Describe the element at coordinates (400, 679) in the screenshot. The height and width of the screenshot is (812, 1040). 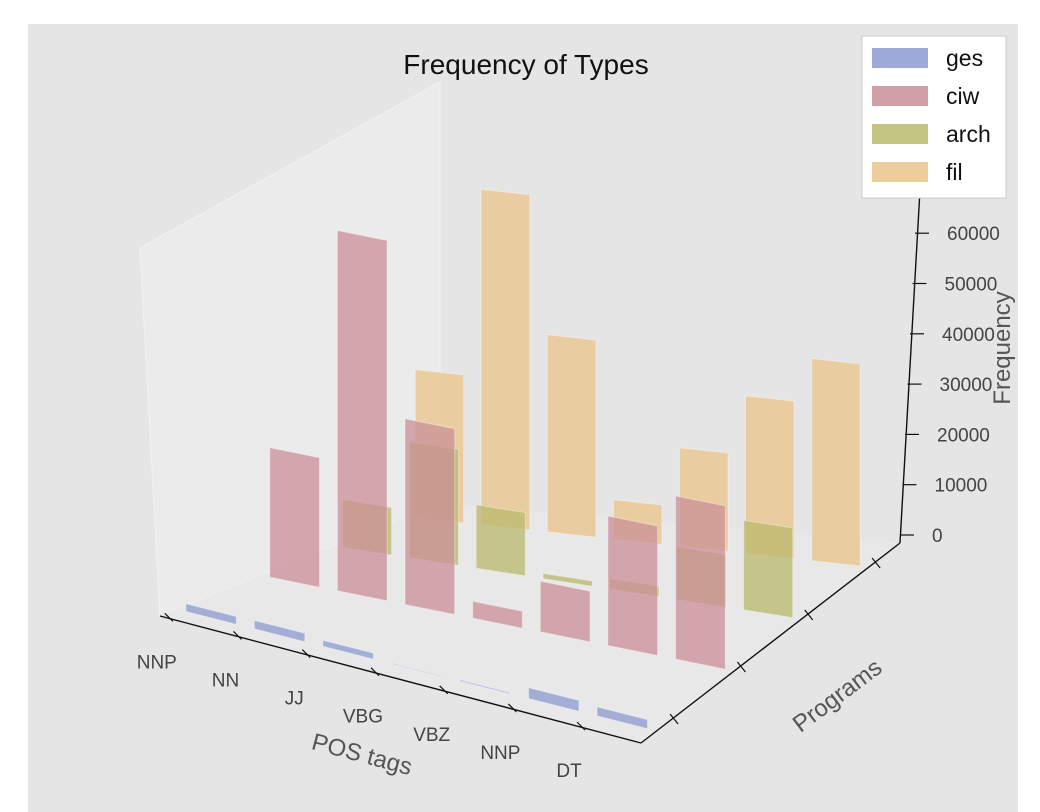
I see `x-axis-line` at that location.